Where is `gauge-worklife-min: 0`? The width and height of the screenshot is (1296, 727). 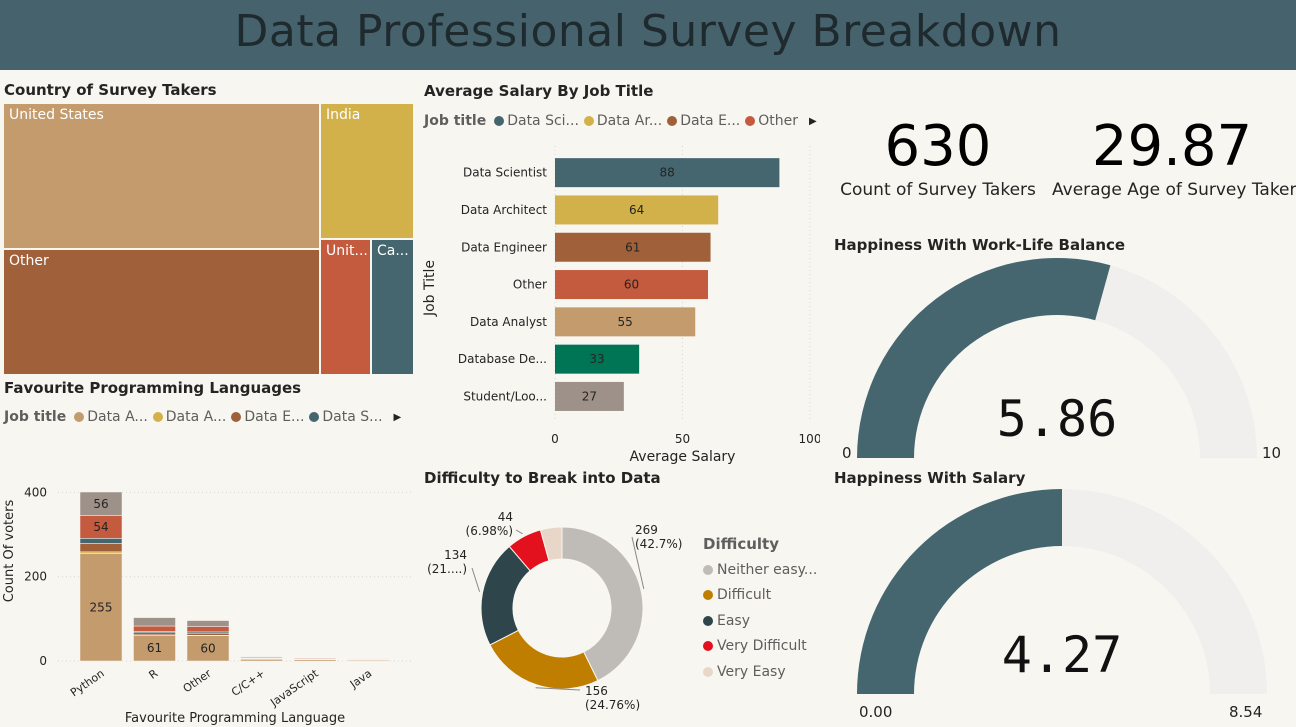 gauge-worklife-min: 0 is located at coordinates (847, 453).